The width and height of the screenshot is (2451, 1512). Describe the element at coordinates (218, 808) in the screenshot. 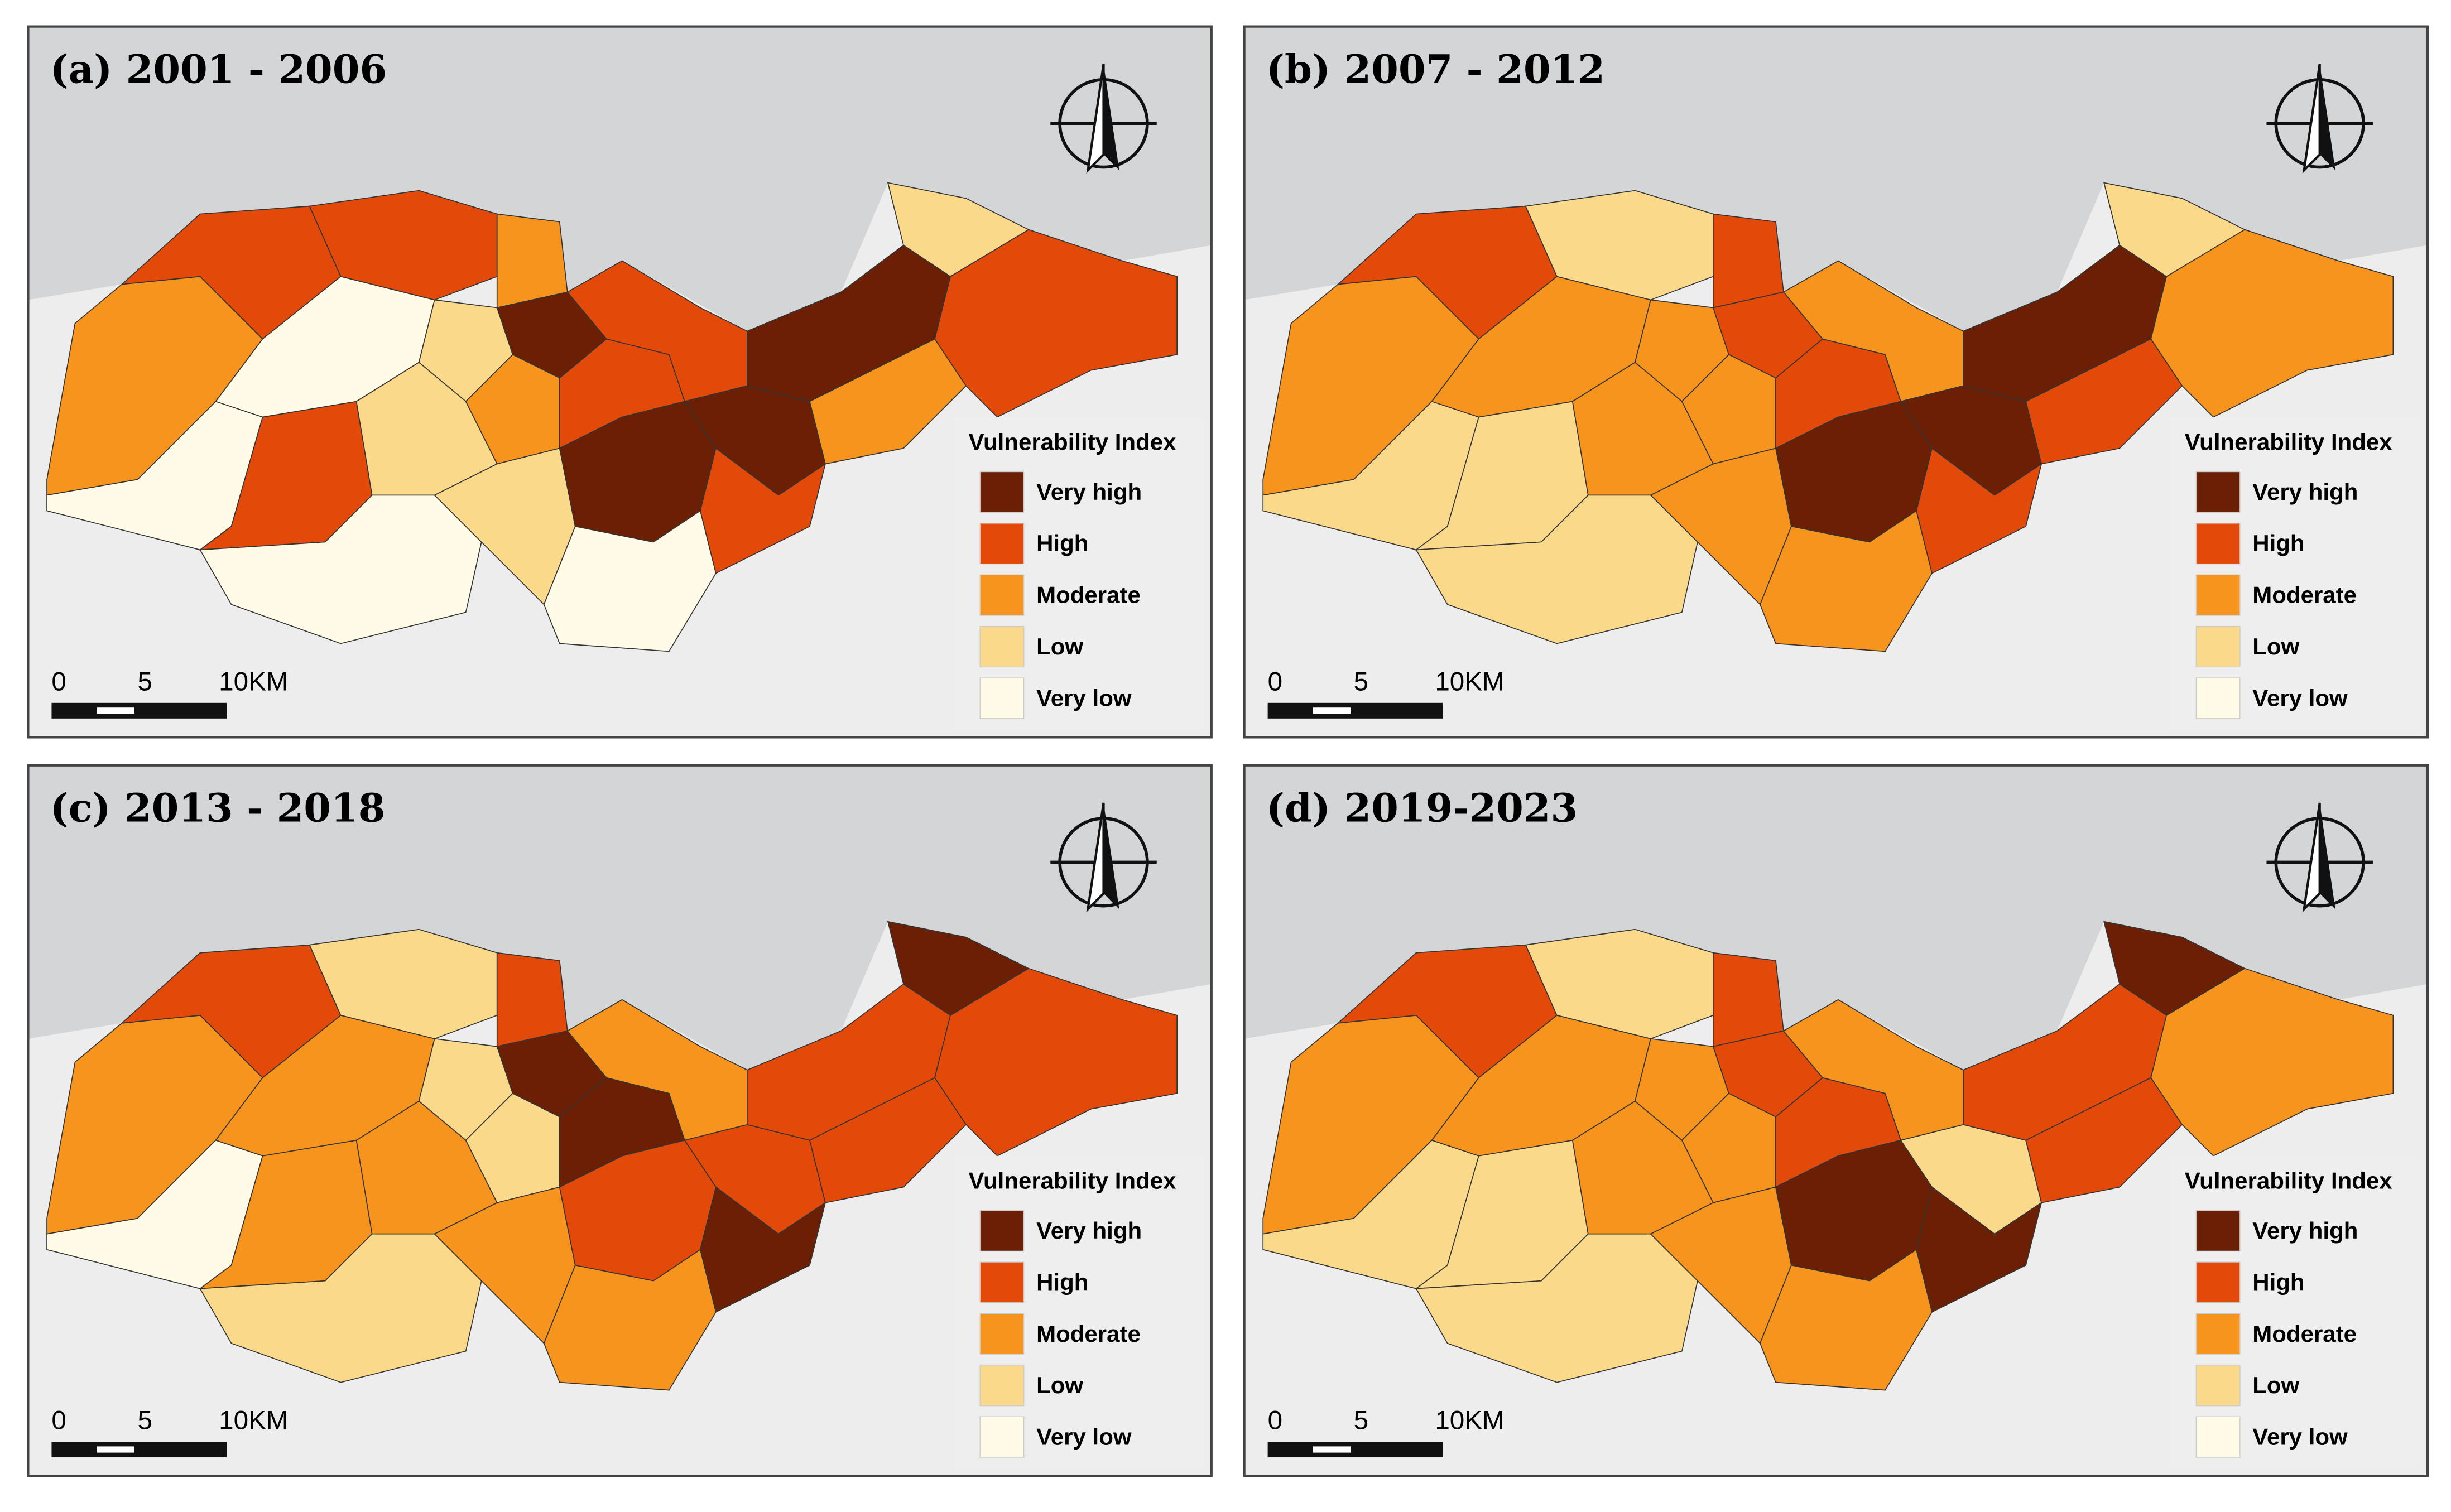

I see `panel-title: (c) 2013 - 2018` at that location.